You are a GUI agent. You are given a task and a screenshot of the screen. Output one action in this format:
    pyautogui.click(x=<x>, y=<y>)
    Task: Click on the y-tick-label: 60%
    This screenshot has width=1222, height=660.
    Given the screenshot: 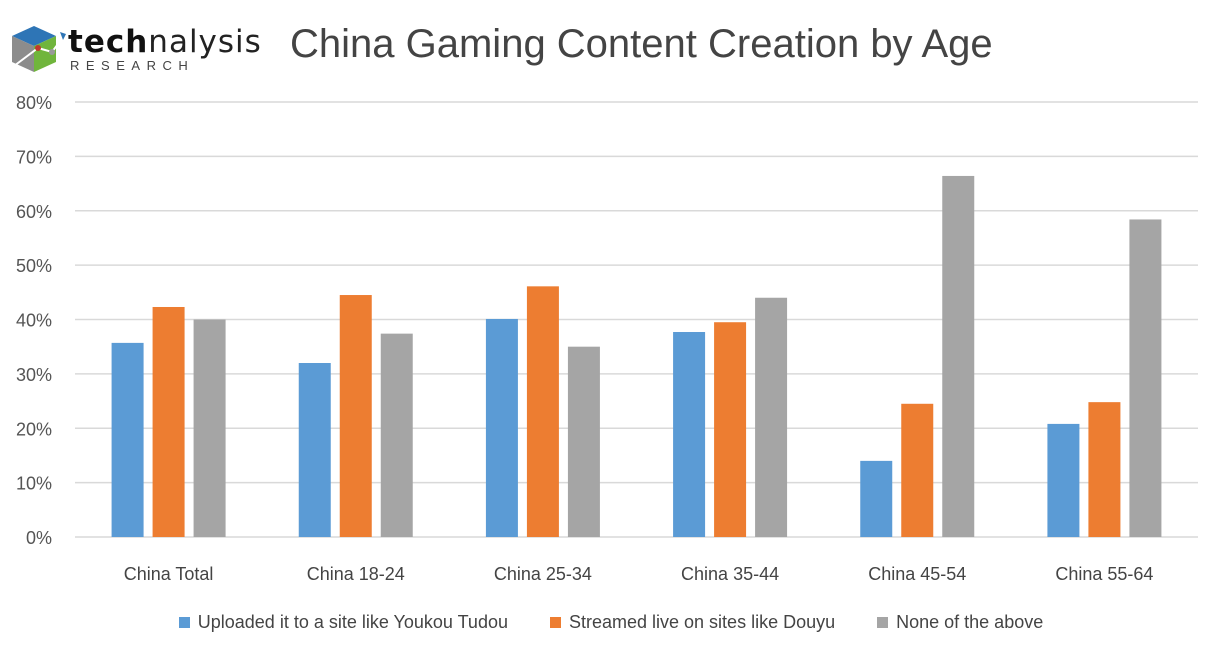 What is the action you would take?
    pyautogui.click(x=34, y=212)
    